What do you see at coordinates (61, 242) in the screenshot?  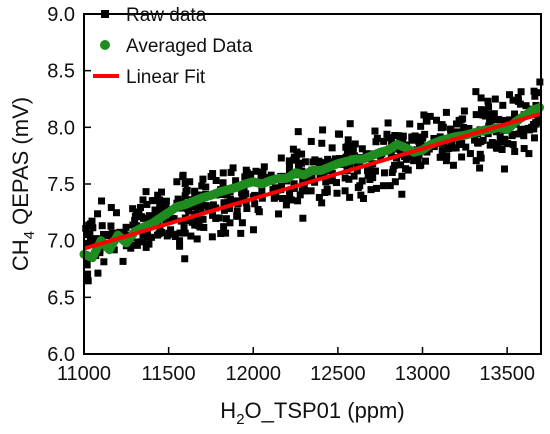 I see `y-tick-label: 7.0` at bounding box center [61, 242].